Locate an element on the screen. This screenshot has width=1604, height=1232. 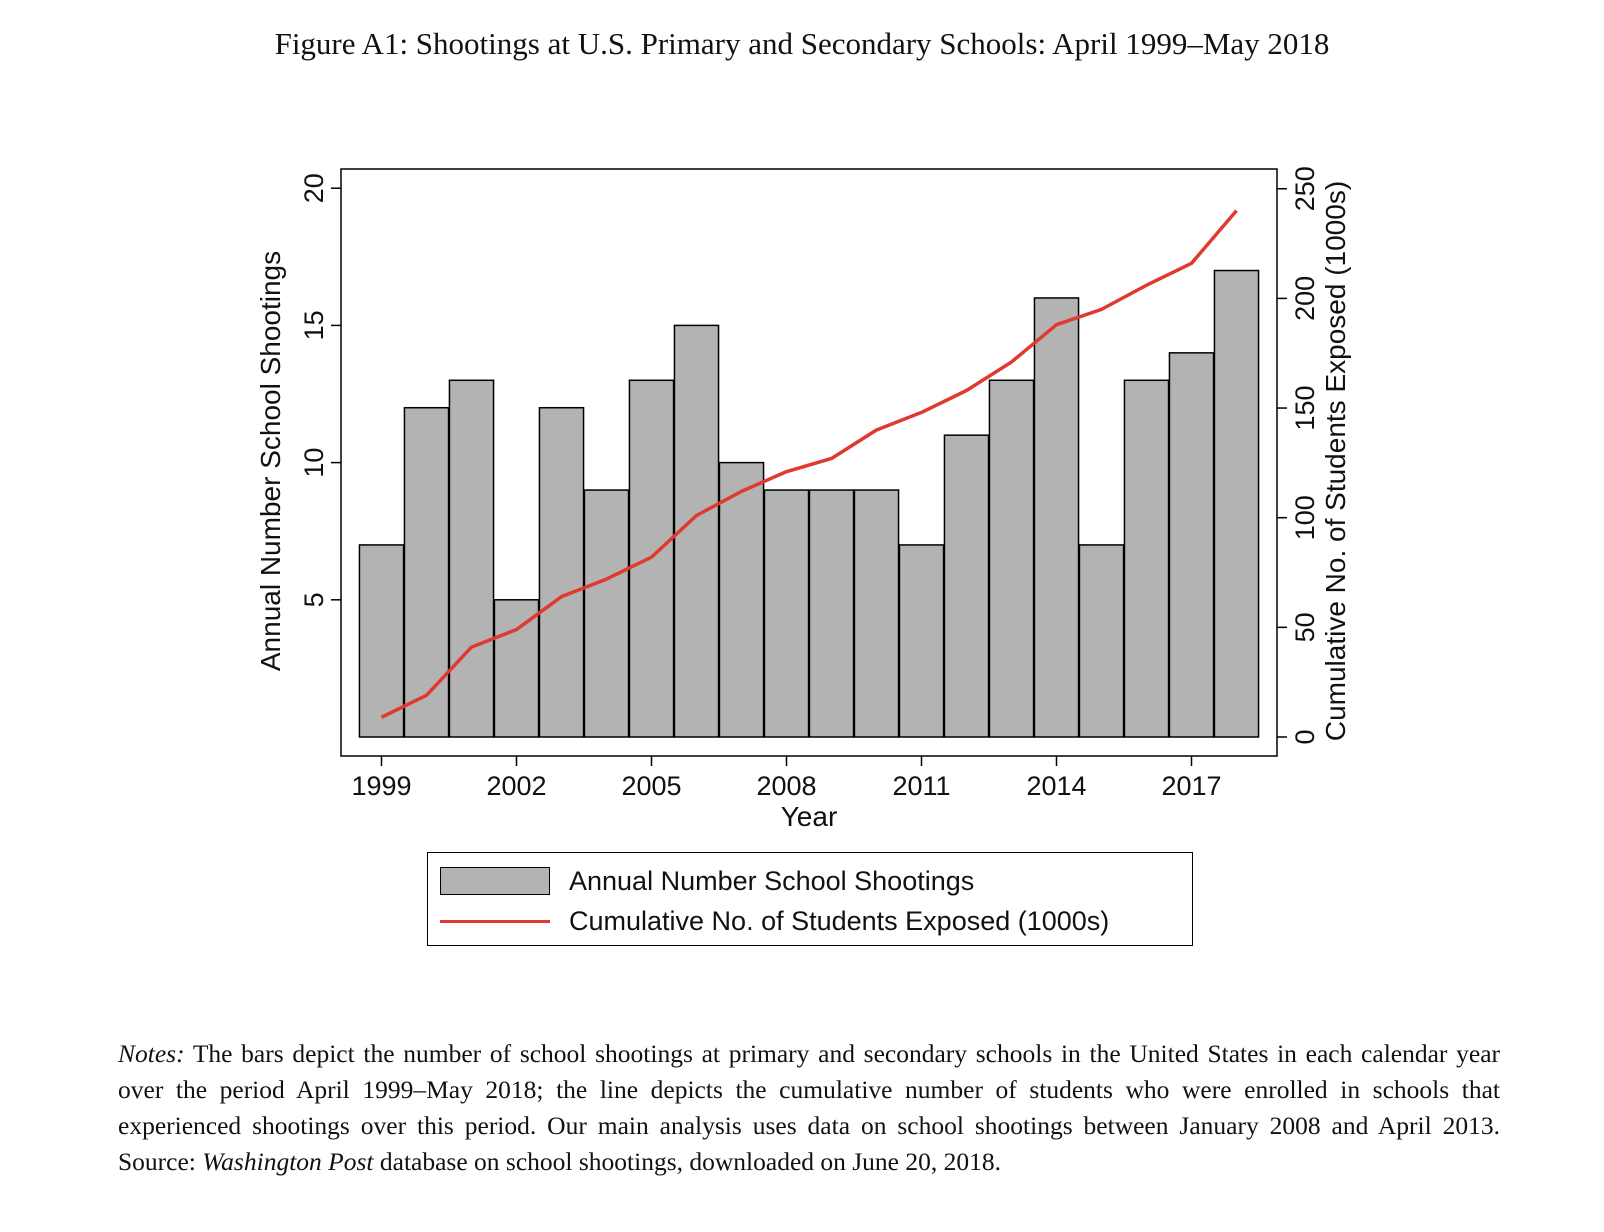
legend-label-bars: Annual Number School Shootings is located at coordinates (772, 881).